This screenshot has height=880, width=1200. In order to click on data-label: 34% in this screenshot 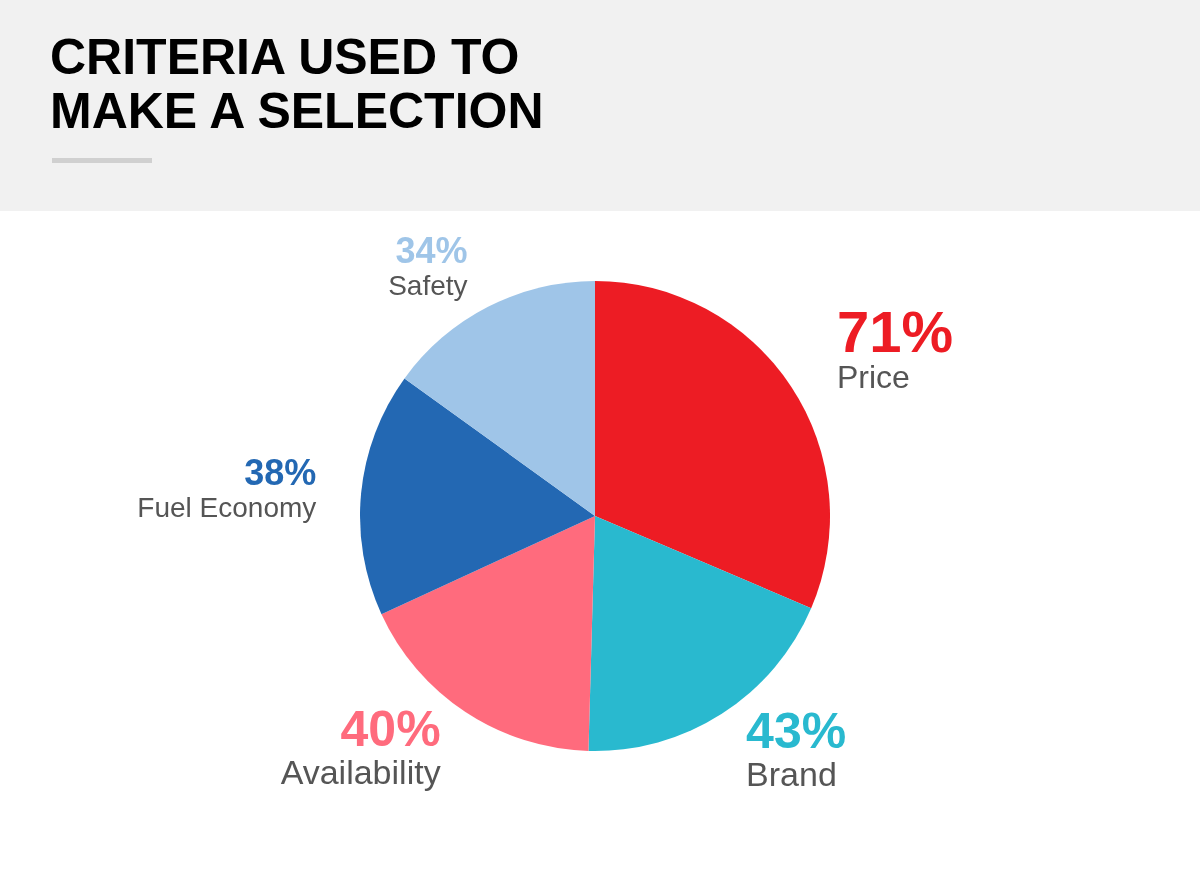, I will do `click(431, 250)`.